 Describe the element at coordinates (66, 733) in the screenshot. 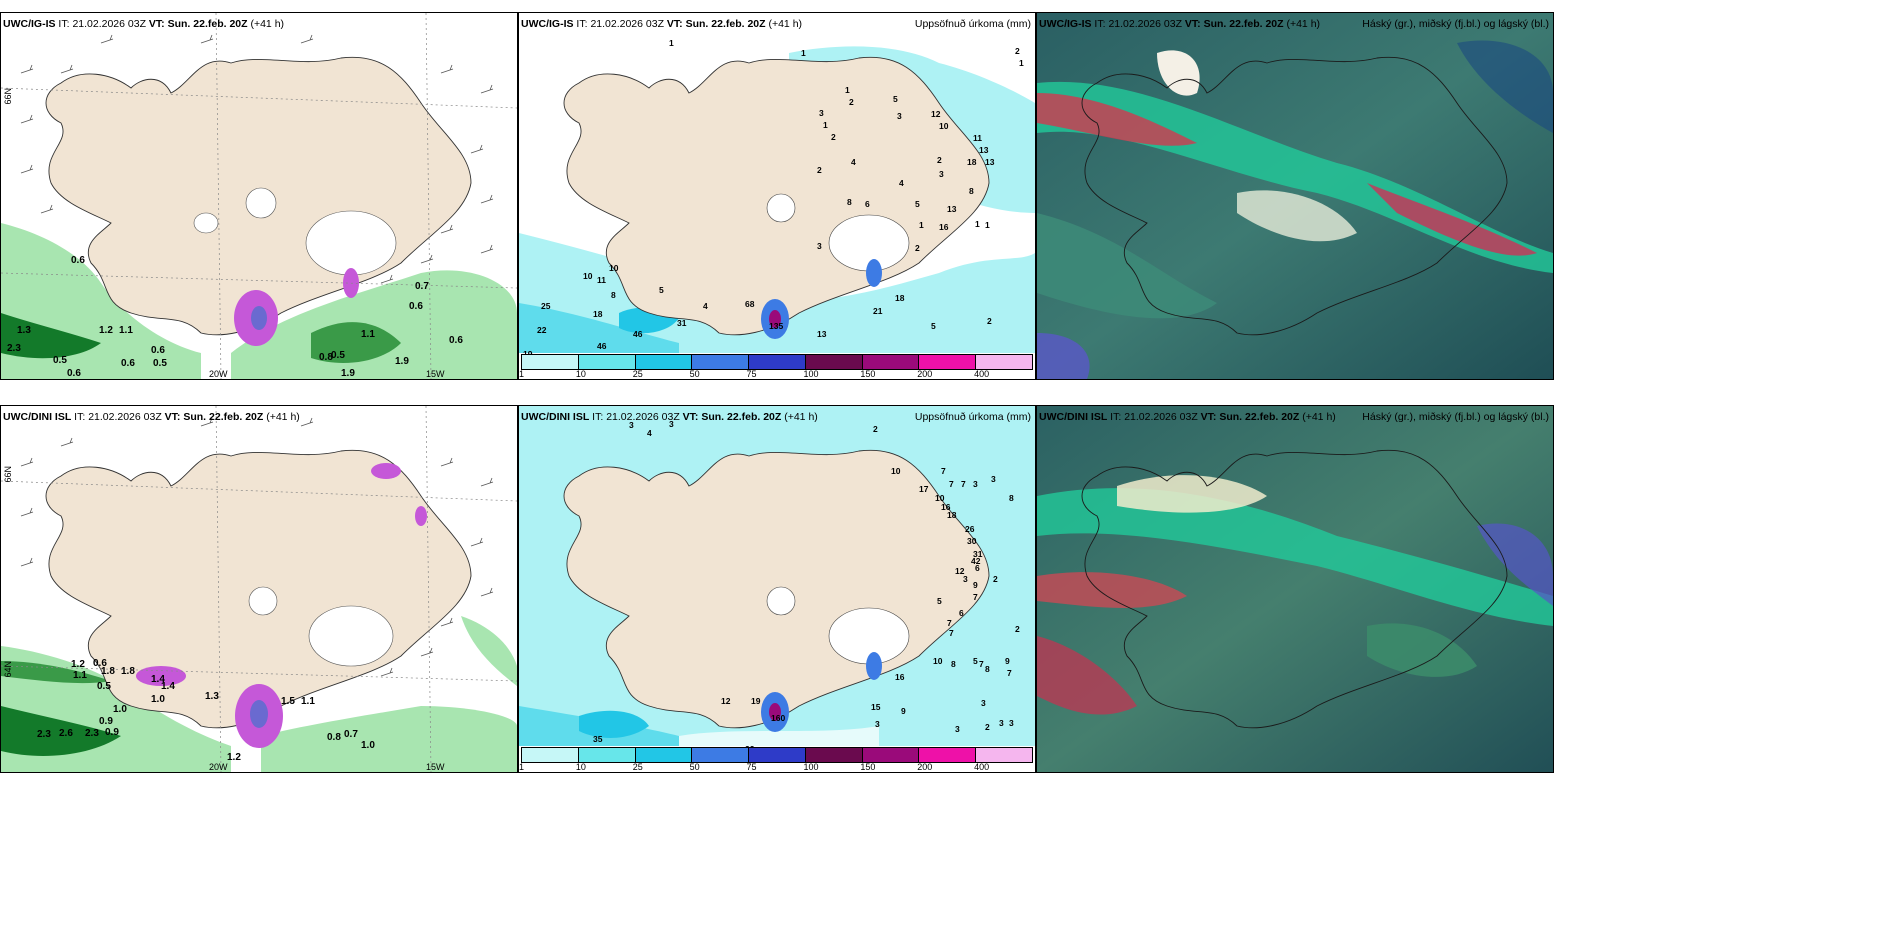

I see `wind-value: 2.6` at that location.